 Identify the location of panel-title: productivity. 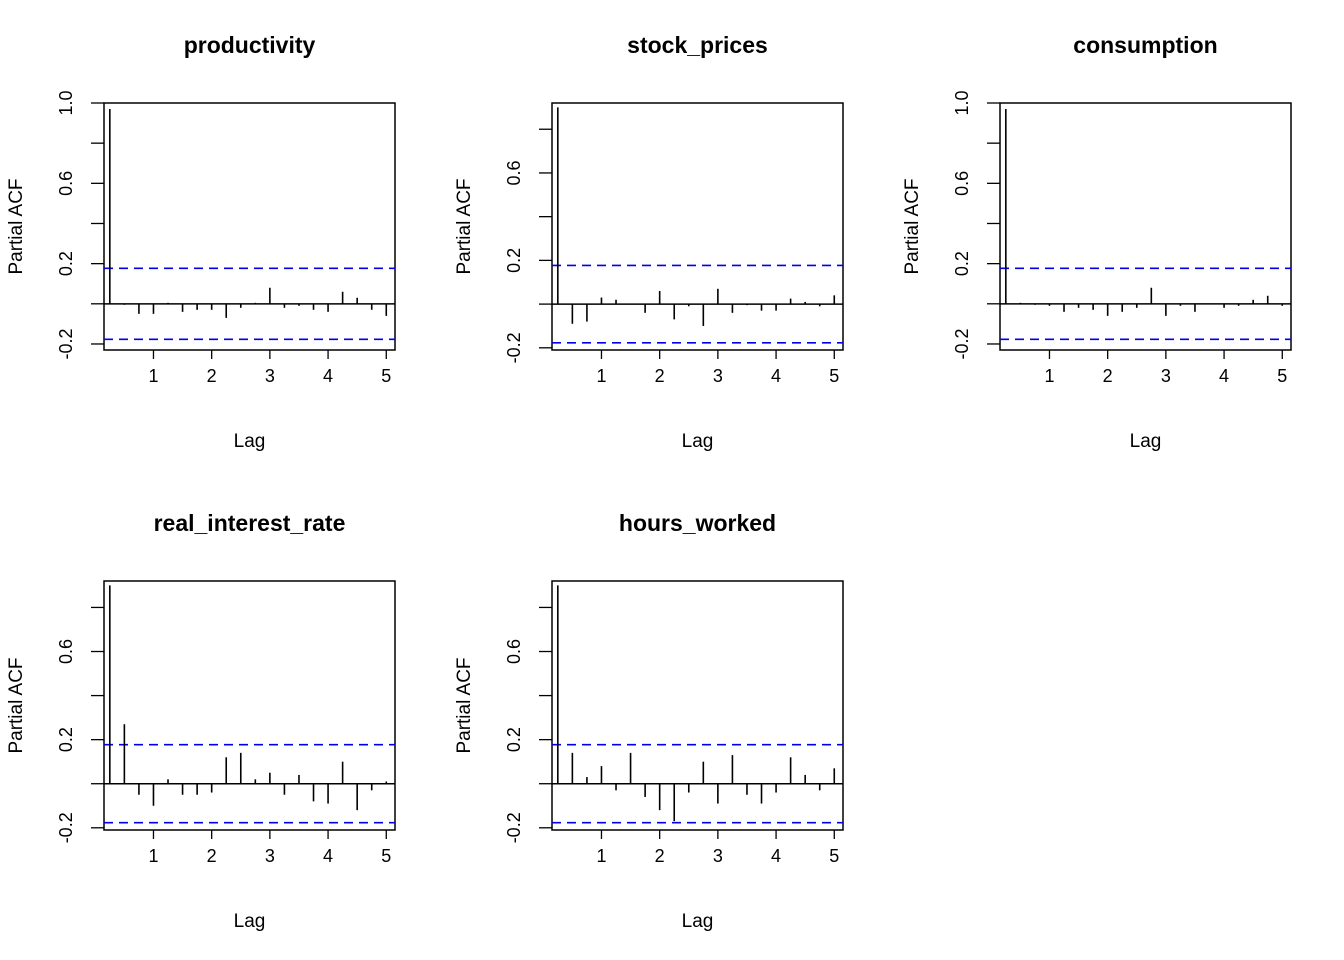
(250, 45).